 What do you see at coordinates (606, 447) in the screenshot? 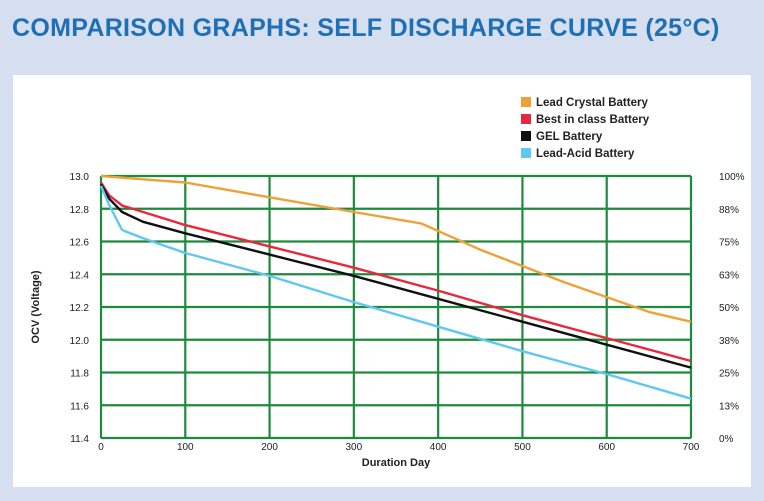
I see `x-tick-label-6: 600` at bounding box center [606, 447].